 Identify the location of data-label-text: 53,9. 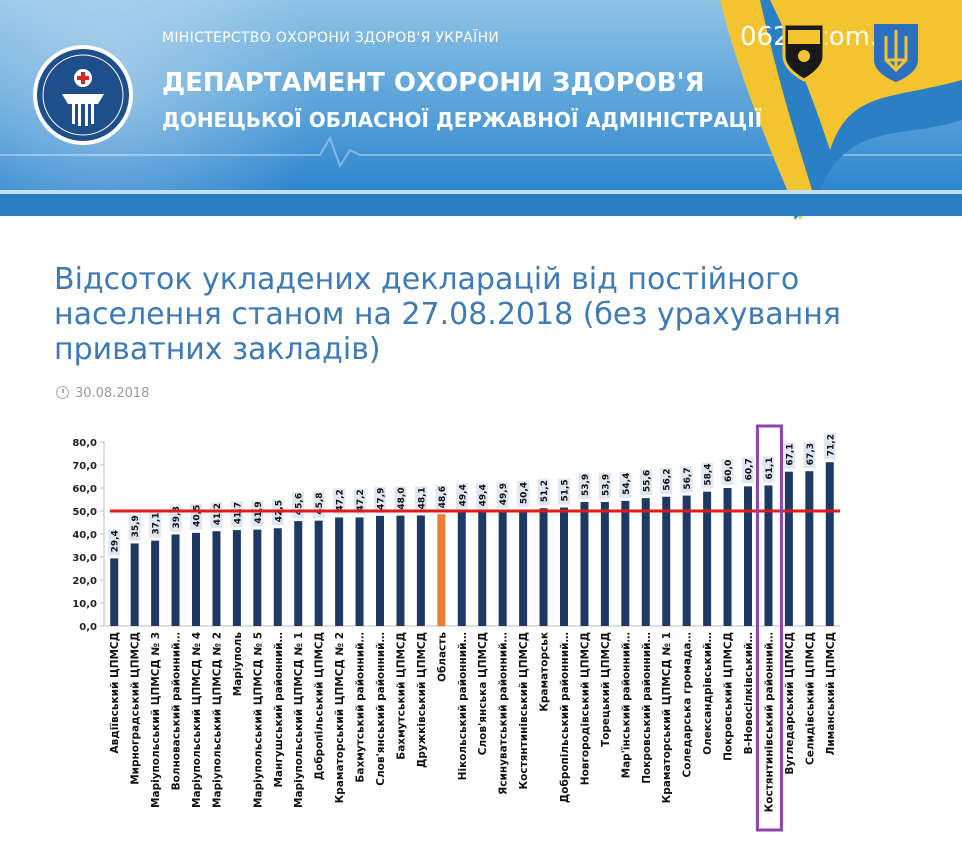
(586, 485).